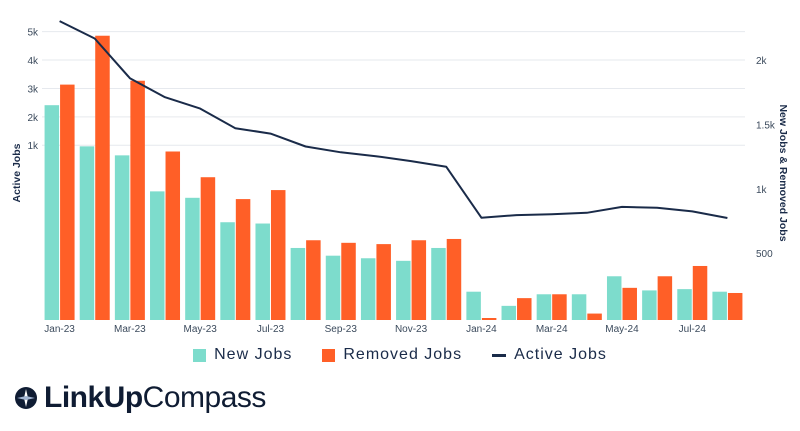 The image size is (800, 431). I want to click on brand-bold-text: LinkUp, so click(93, 397).